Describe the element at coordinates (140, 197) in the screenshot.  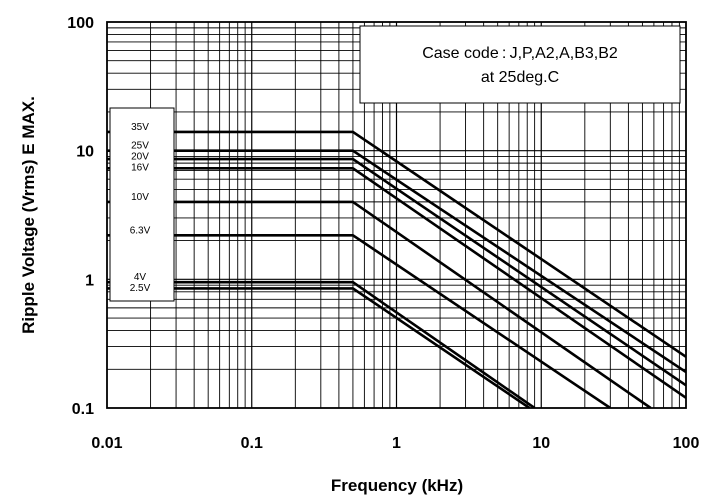
I see `legend-entry: 10V` at that location.